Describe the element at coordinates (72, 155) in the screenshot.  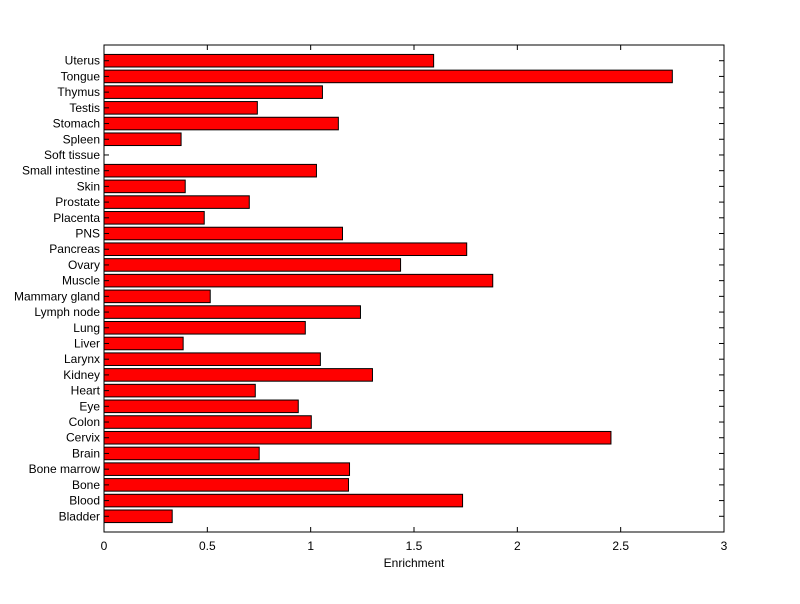
I see `y-tick-label: Soft tissue` at that location.